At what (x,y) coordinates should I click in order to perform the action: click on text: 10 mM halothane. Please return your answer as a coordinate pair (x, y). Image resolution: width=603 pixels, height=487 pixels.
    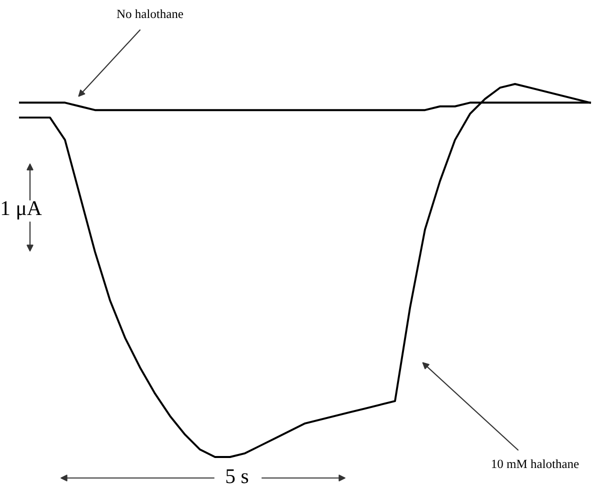
    Looking at the image, I should click on (535, 463).